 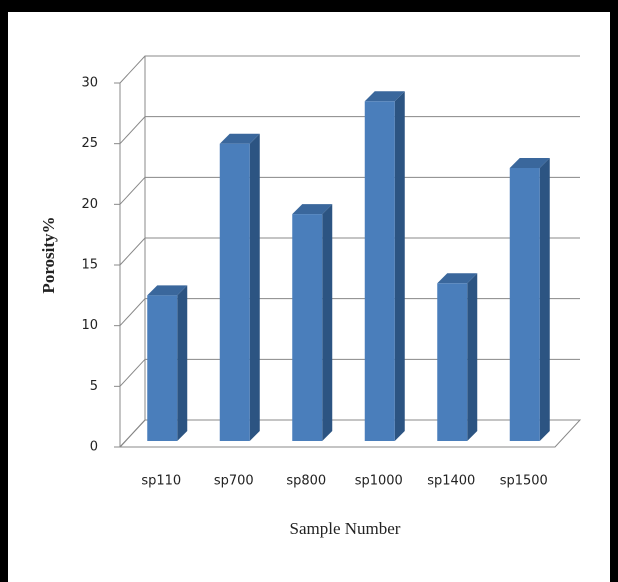 I want to click on x-axis-title: Sample Number, so click(x=345, y=528).